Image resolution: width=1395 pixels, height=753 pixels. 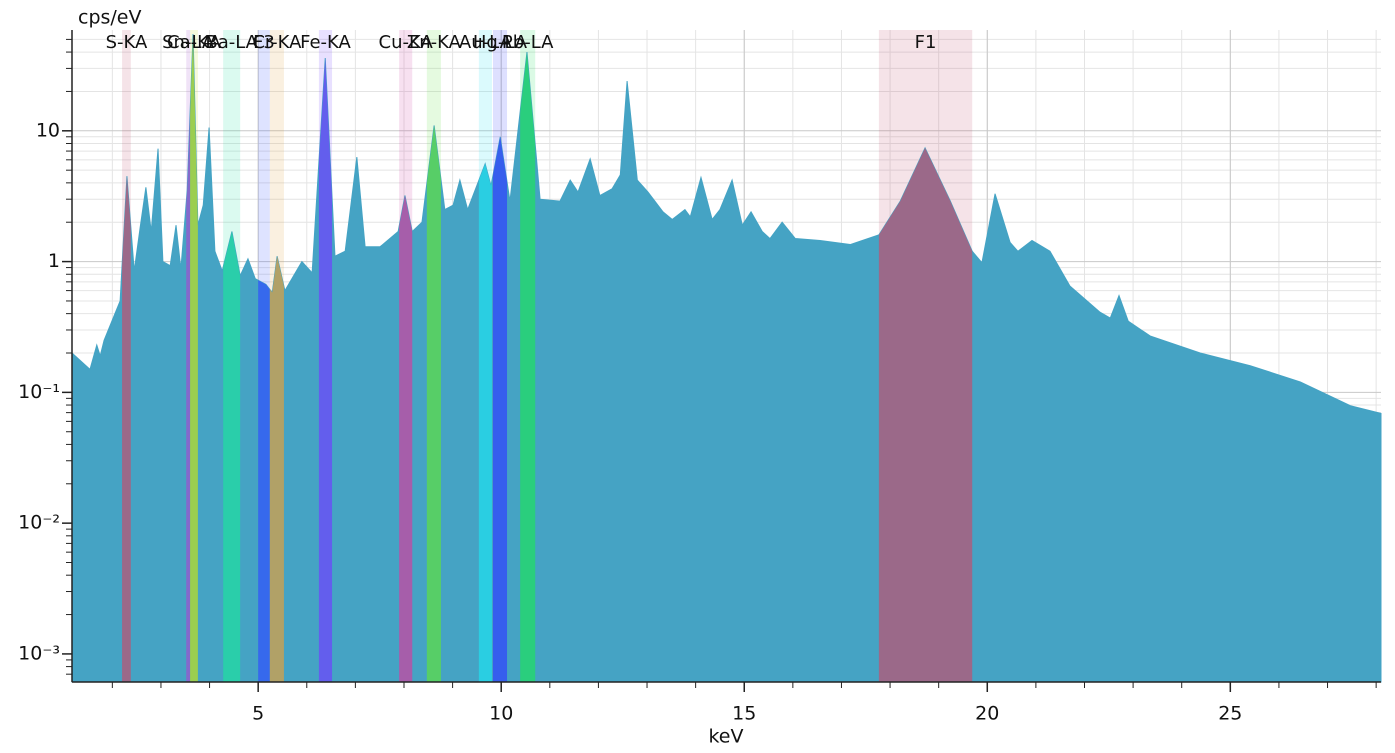 What do you see at coordinates (325, 42) in the screenshot?
I see `region-label: Fe-KA` at bounding box center [325, 42].